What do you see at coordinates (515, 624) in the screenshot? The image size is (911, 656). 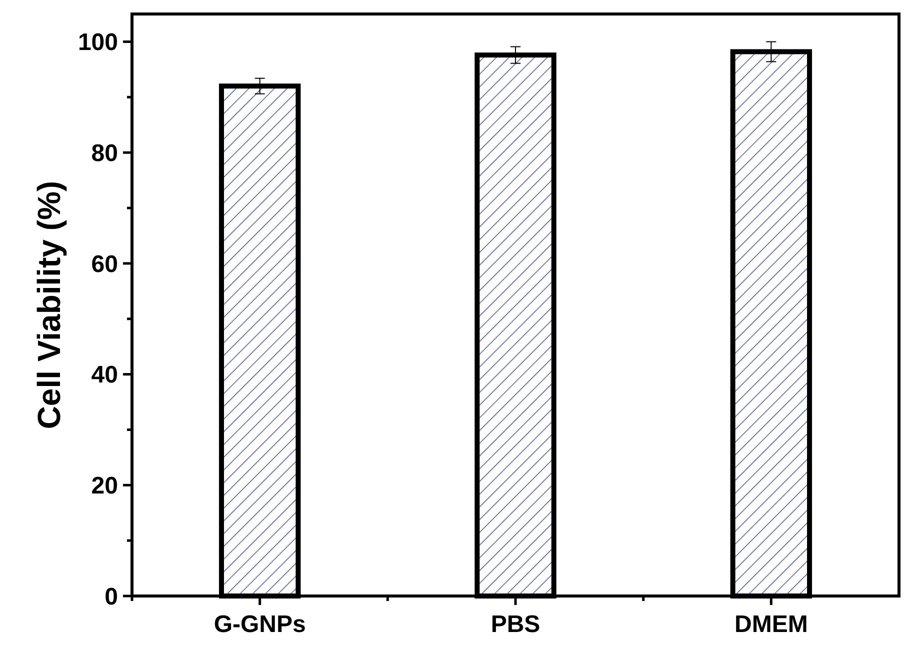 I see `x-tick-label: PBS` at bounding box center [515, 624].